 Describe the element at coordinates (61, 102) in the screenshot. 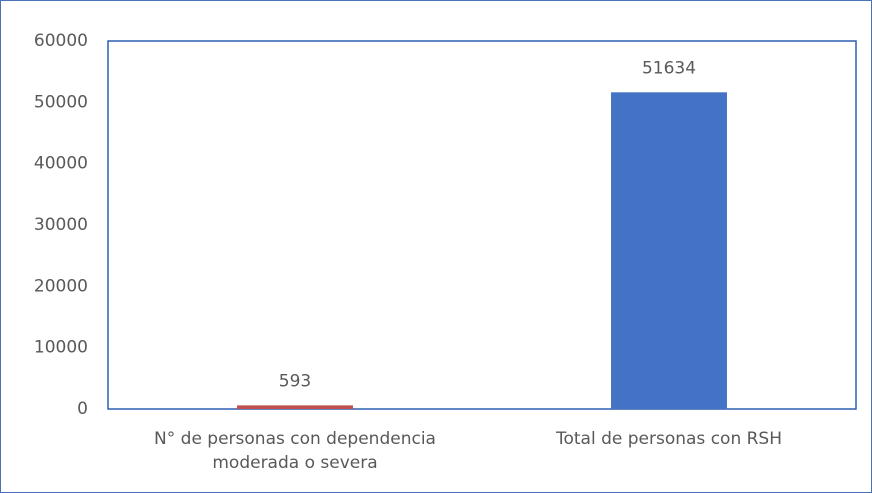

I see `y-tick-label: 50000` at that location.